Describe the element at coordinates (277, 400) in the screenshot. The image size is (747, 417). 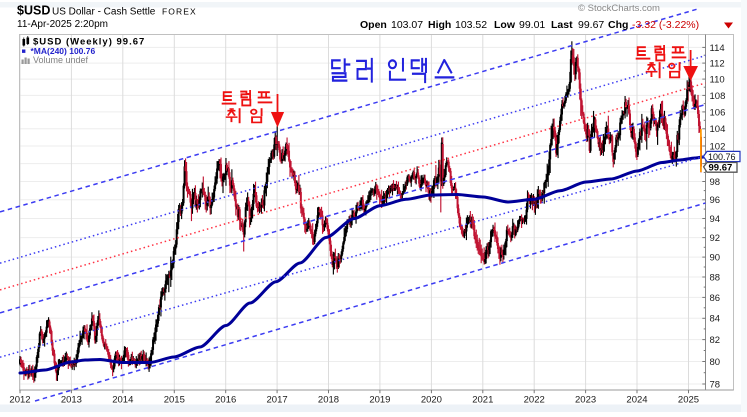
I see `svg-text: 2017` at that location.